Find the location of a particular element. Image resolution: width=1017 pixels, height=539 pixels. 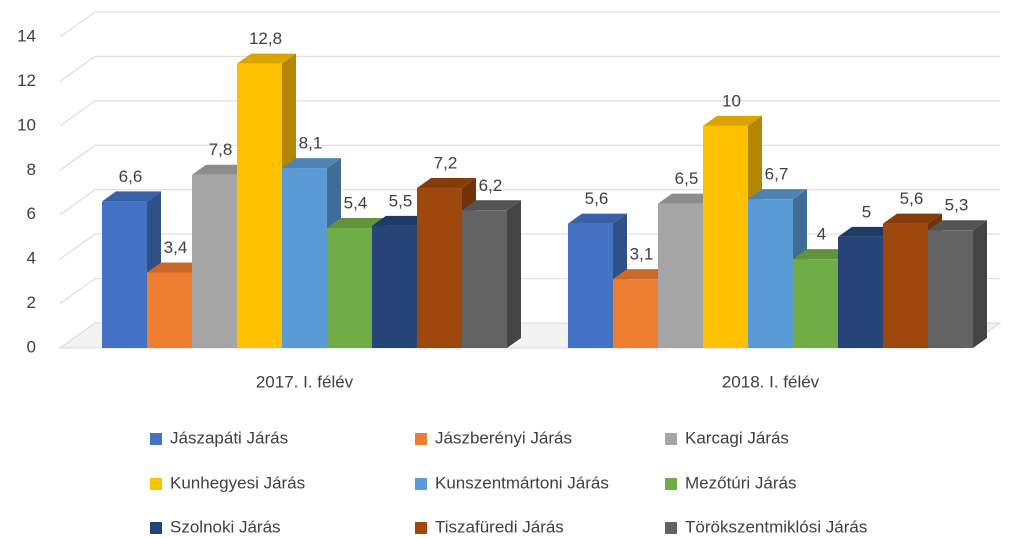

y-tick-label: 2 is located at coordinates (31, 302).